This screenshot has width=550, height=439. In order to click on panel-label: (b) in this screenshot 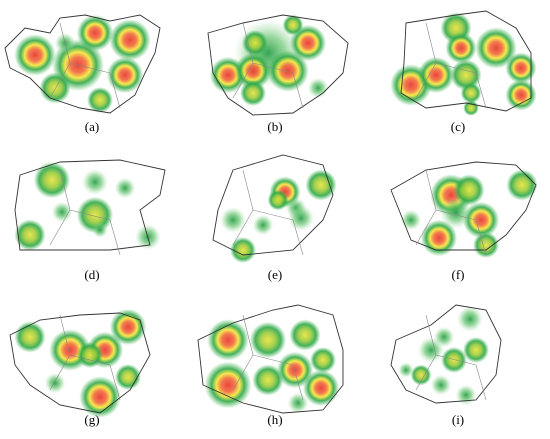, I will do `click(274, 126)`.